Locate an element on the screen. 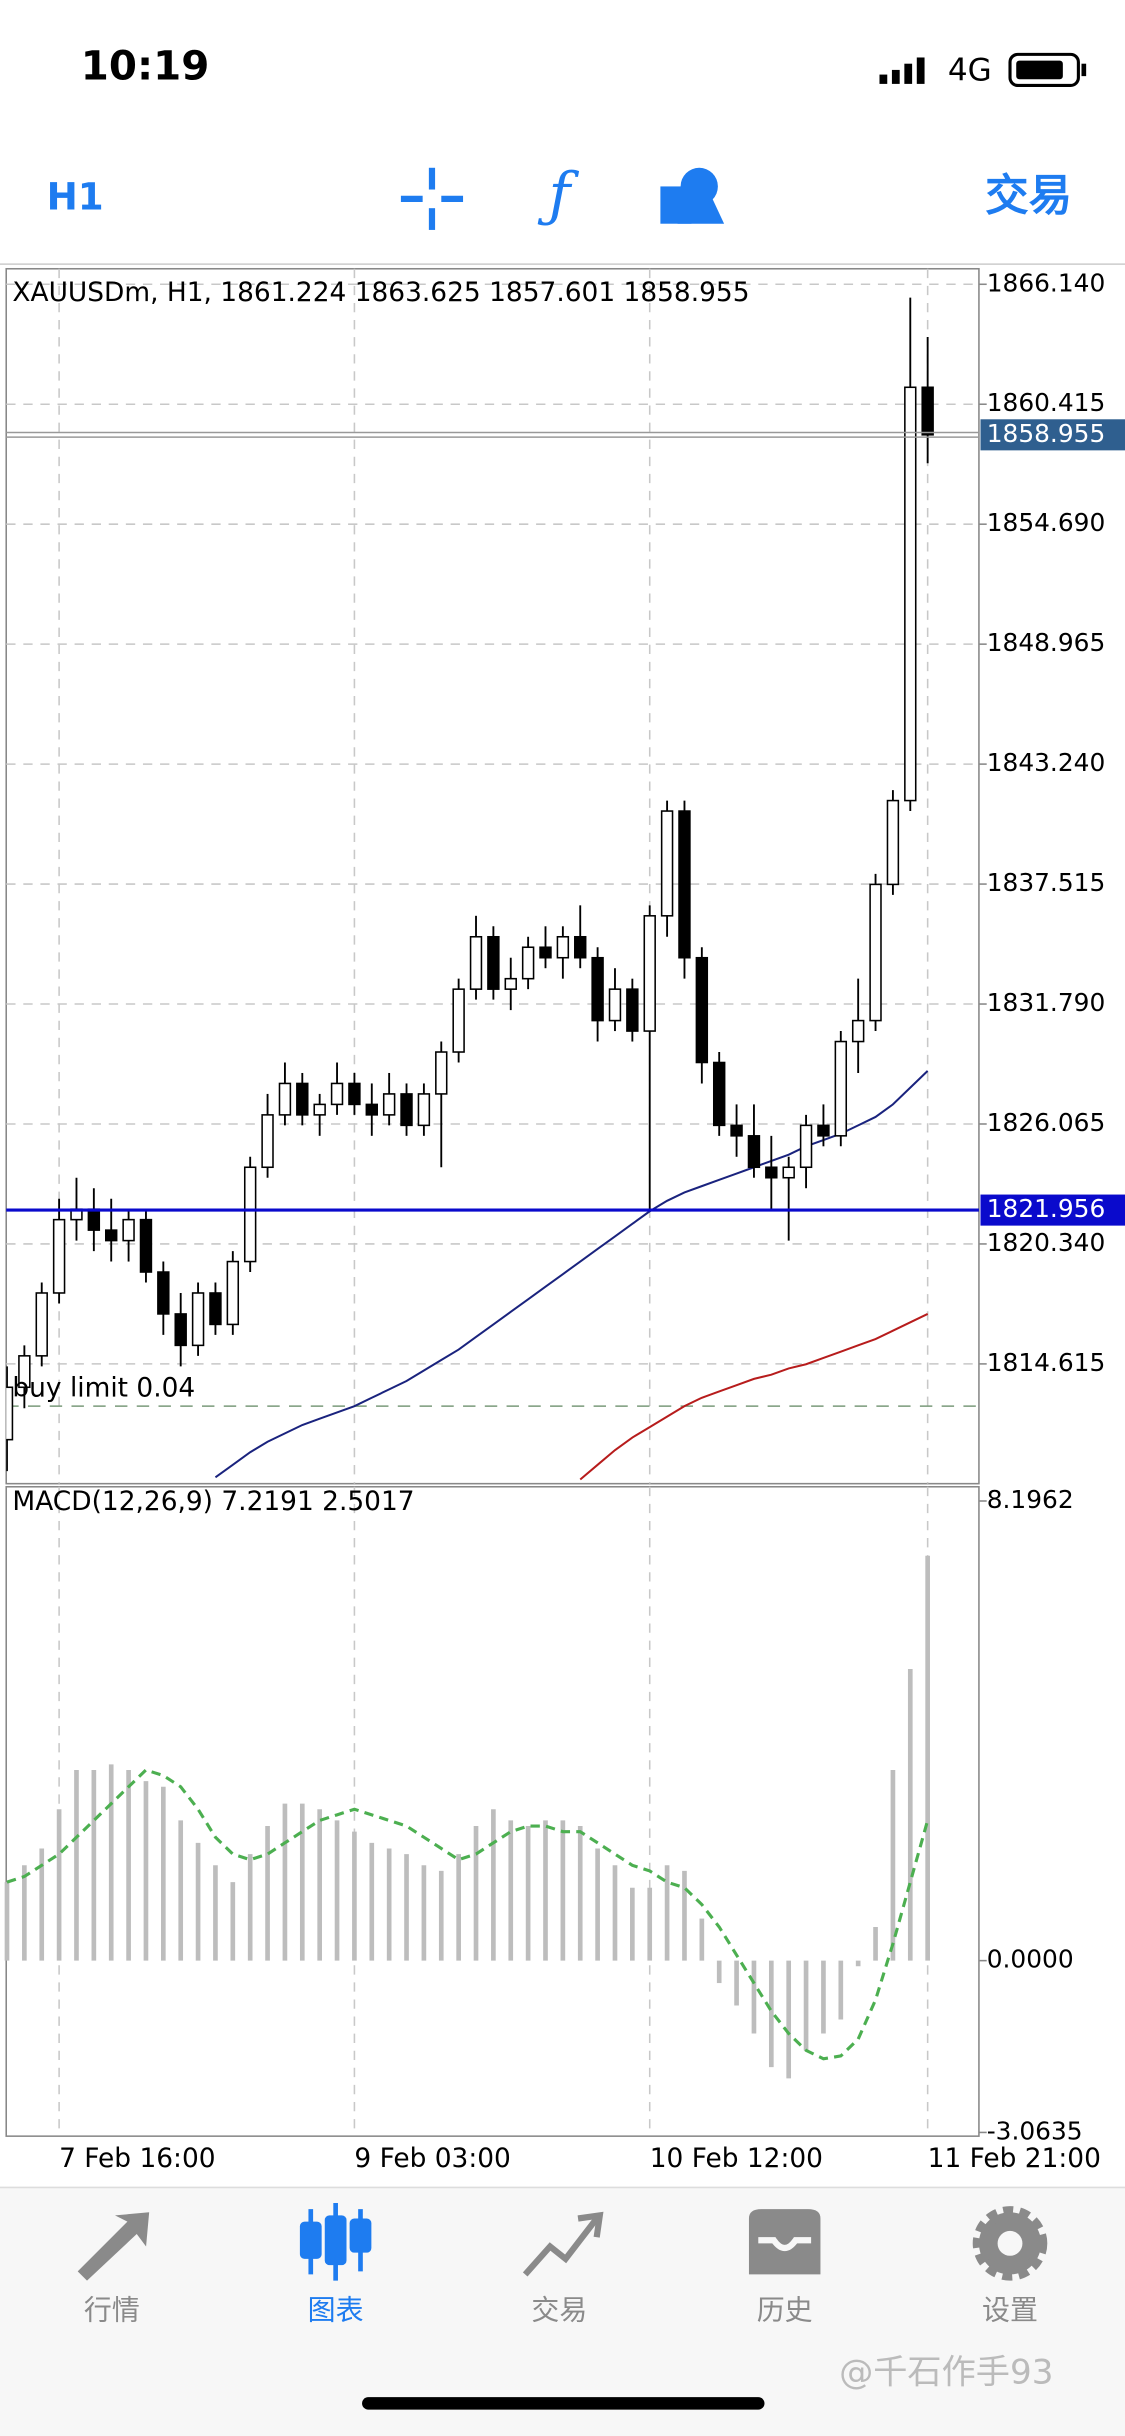 The width and height of the screenshot is (1125, 2436). indicator-button: ƒ is located at coordinates (558, 193).